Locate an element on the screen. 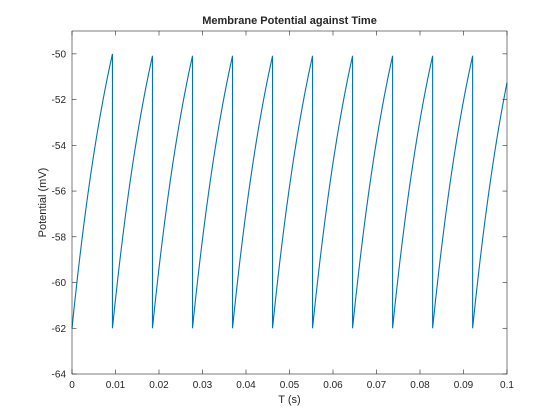 This screenshot has width=560, height=420. x-tick-label: 0.05 is located at coordinates (290, 385).